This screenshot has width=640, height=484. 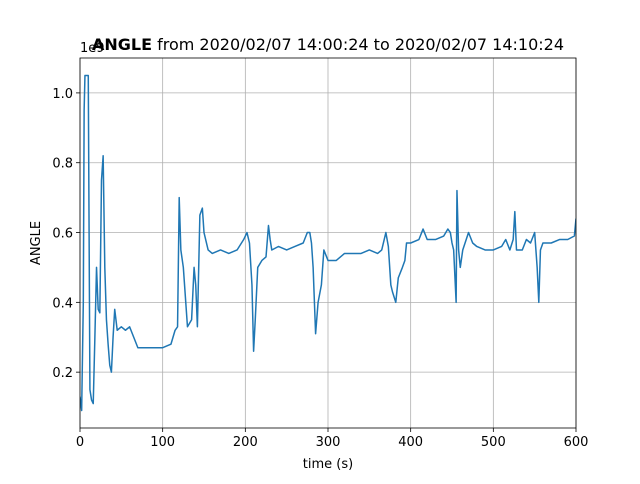 I want to click on y-offset-text: 1e9, so click(x=92, y=48).